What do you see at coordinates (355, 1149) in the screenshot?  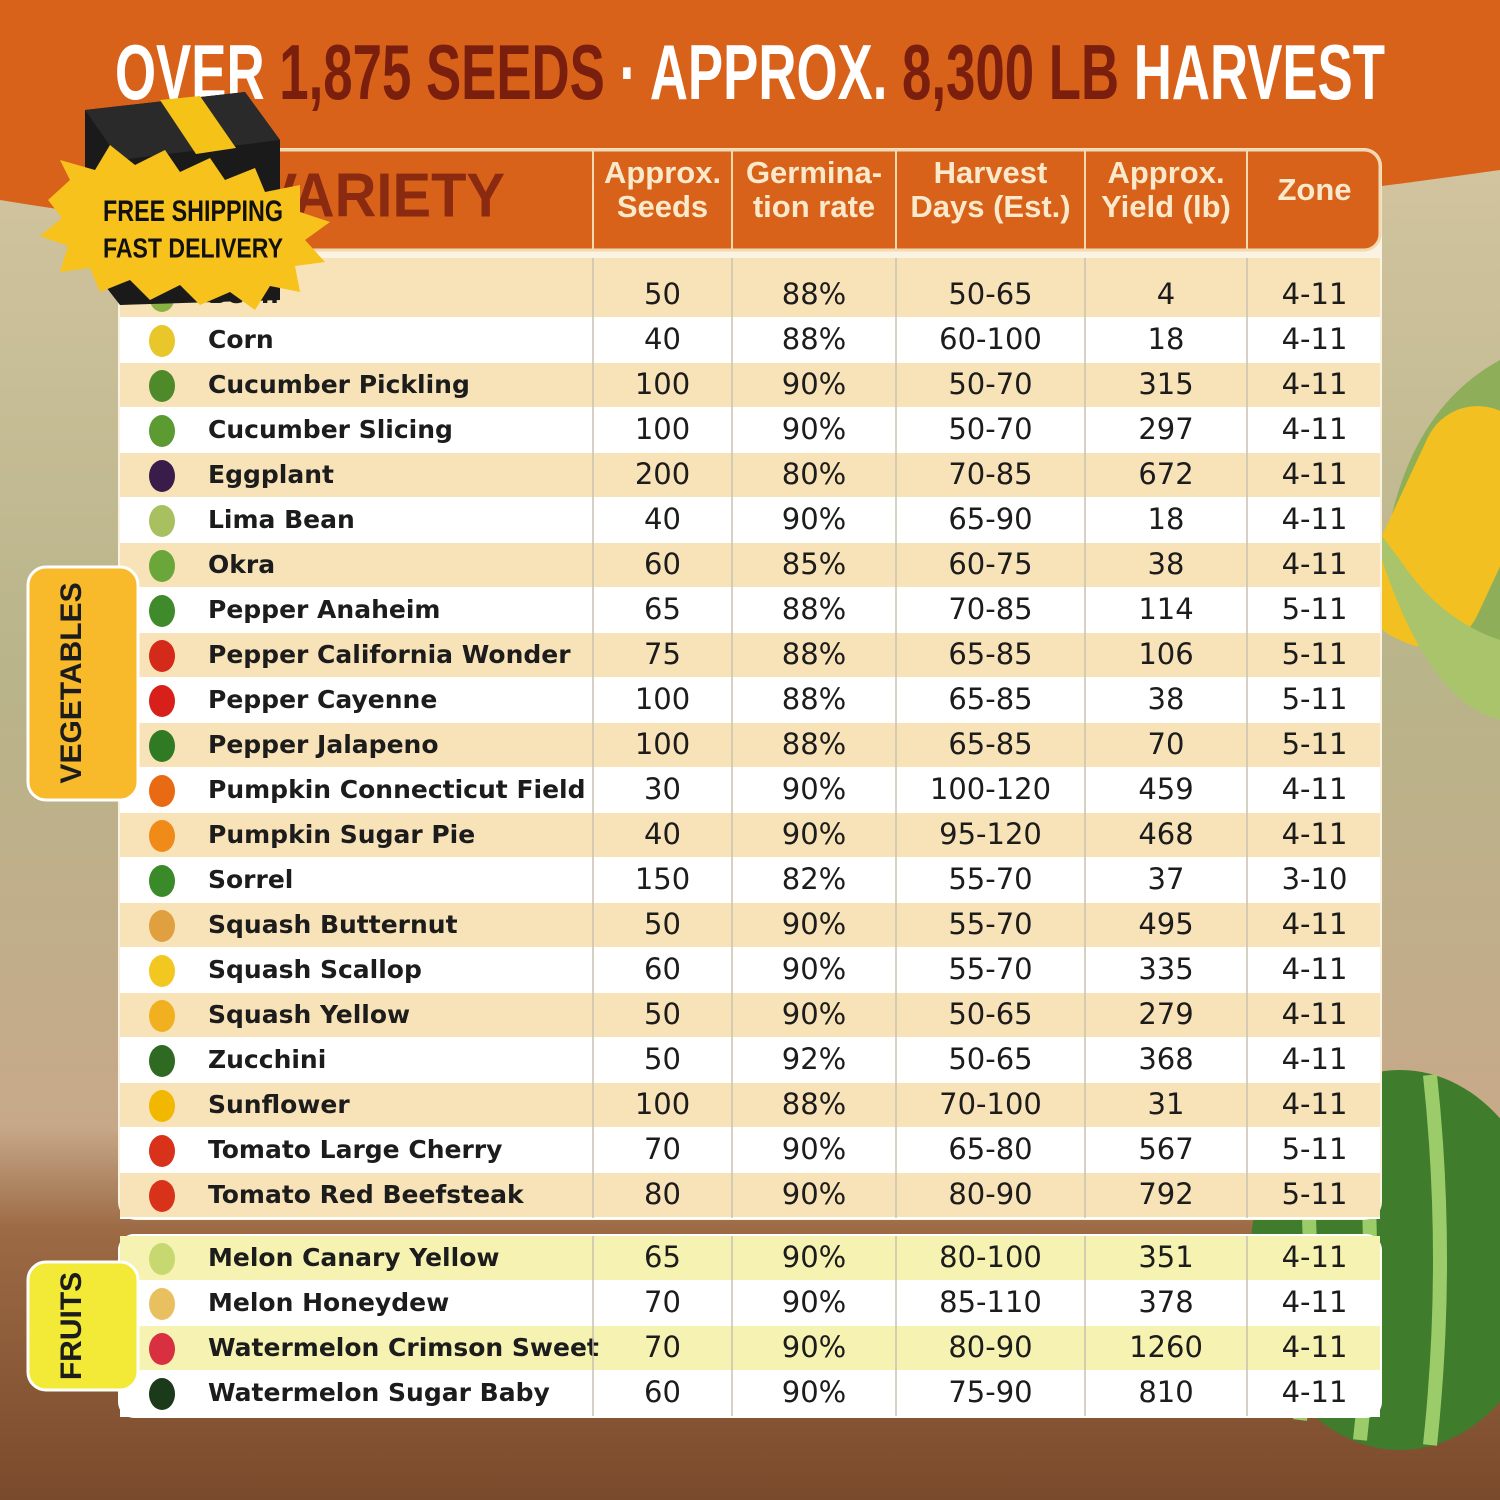 I see `variety-name: Tomato Large Cherry` at bounding box center [355, 1149].